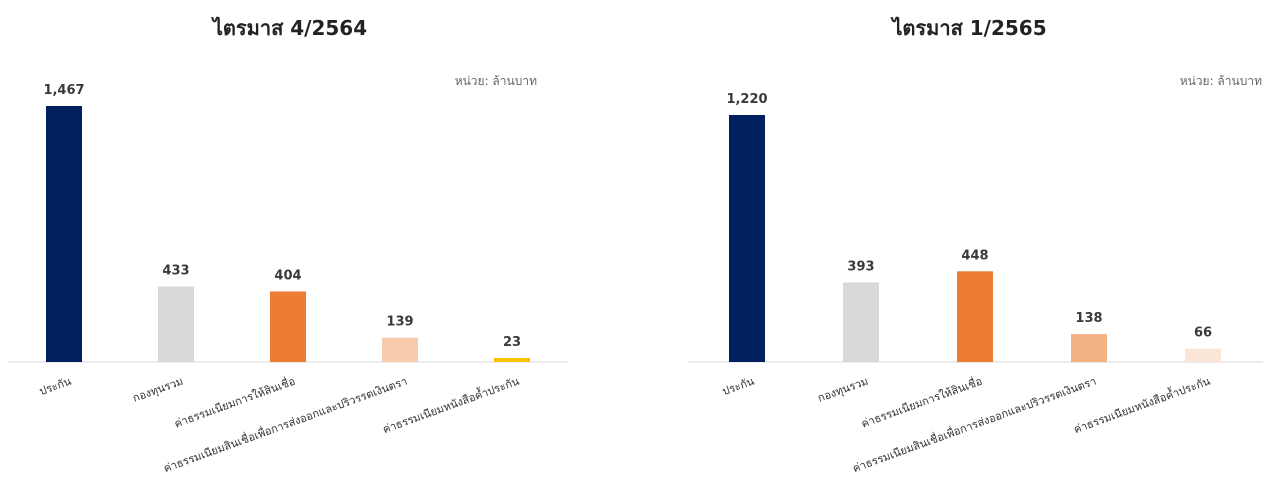 This screenshot has height=488, width=1271. What do you see at coordinates (974, 255) in the screenshot?
I see `data-label: 448` at bounding box center [974, 255].